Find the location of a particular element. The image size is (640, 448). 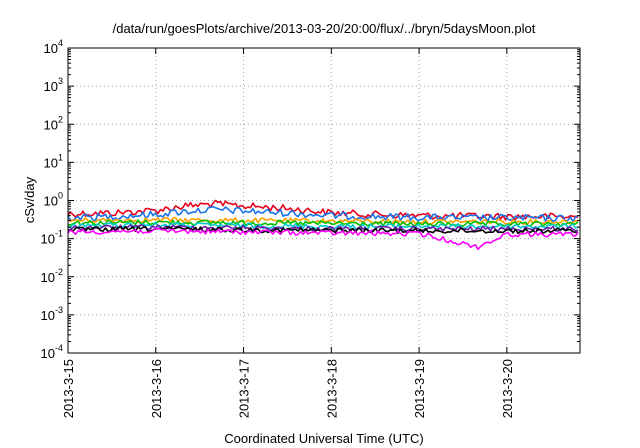

series-group is located at coordinates (323, 225).